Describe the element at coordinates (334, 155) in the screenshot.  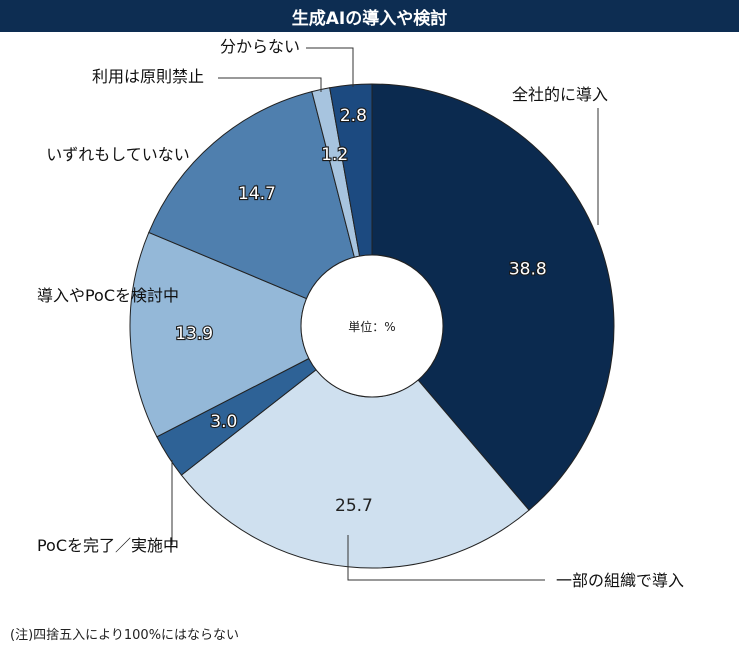
I see `value-label-5: 1.2` at that location.